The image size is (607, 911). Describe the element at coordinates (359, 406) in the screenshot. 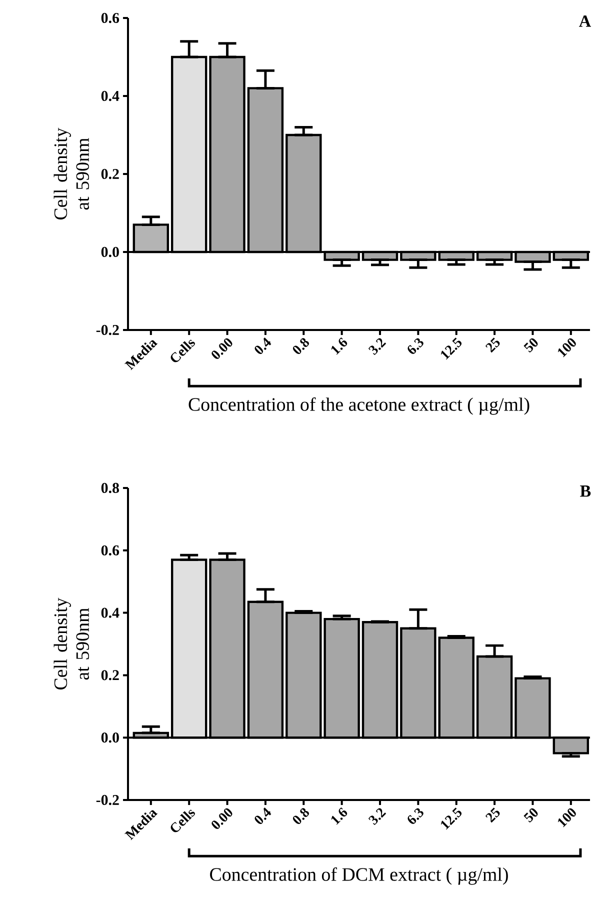

I see `x-axis-title: Concentration of the acetone extract ( µg/ml)` at that location.